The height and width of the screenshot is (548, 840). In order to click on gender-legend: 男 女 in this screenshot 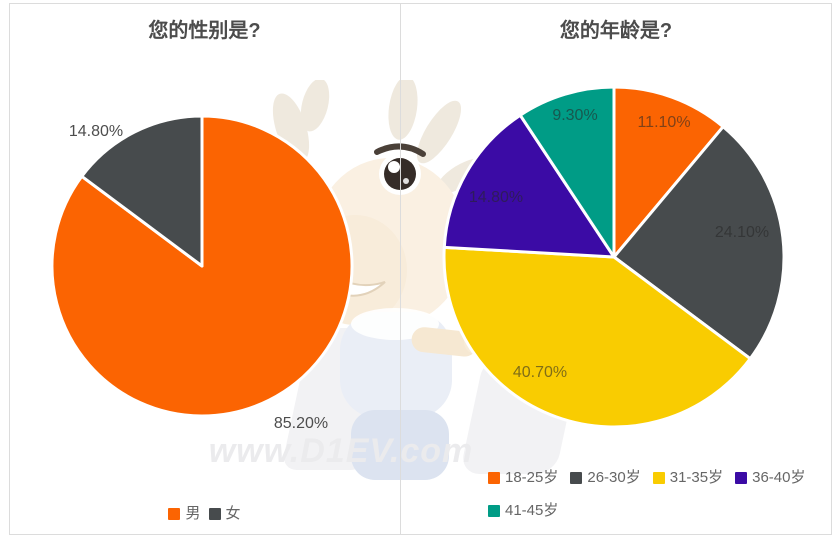, I will do `click(204, 514)`.